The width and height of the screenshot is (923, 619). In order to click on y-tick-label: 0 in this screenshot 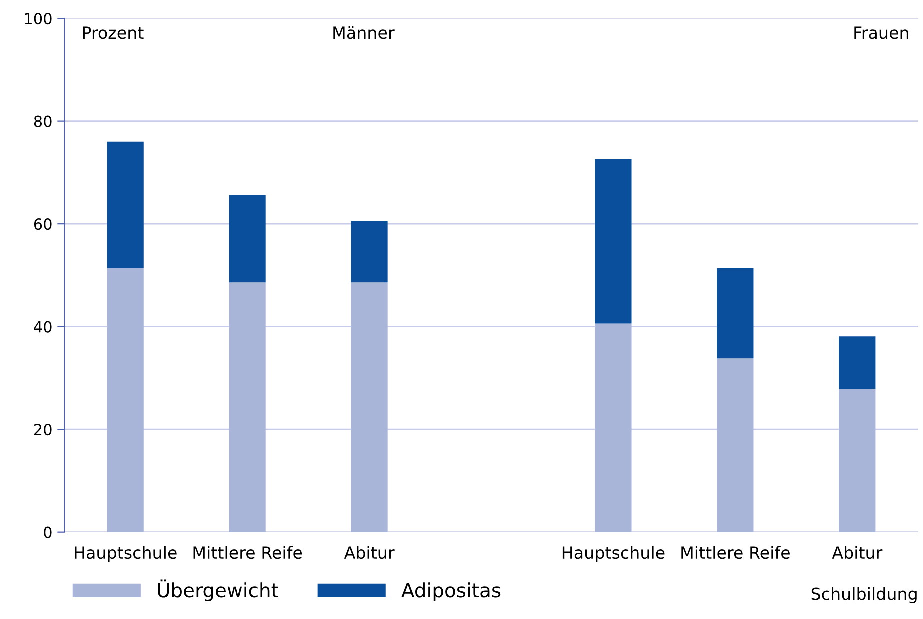, I will do `click(48, 532)`.